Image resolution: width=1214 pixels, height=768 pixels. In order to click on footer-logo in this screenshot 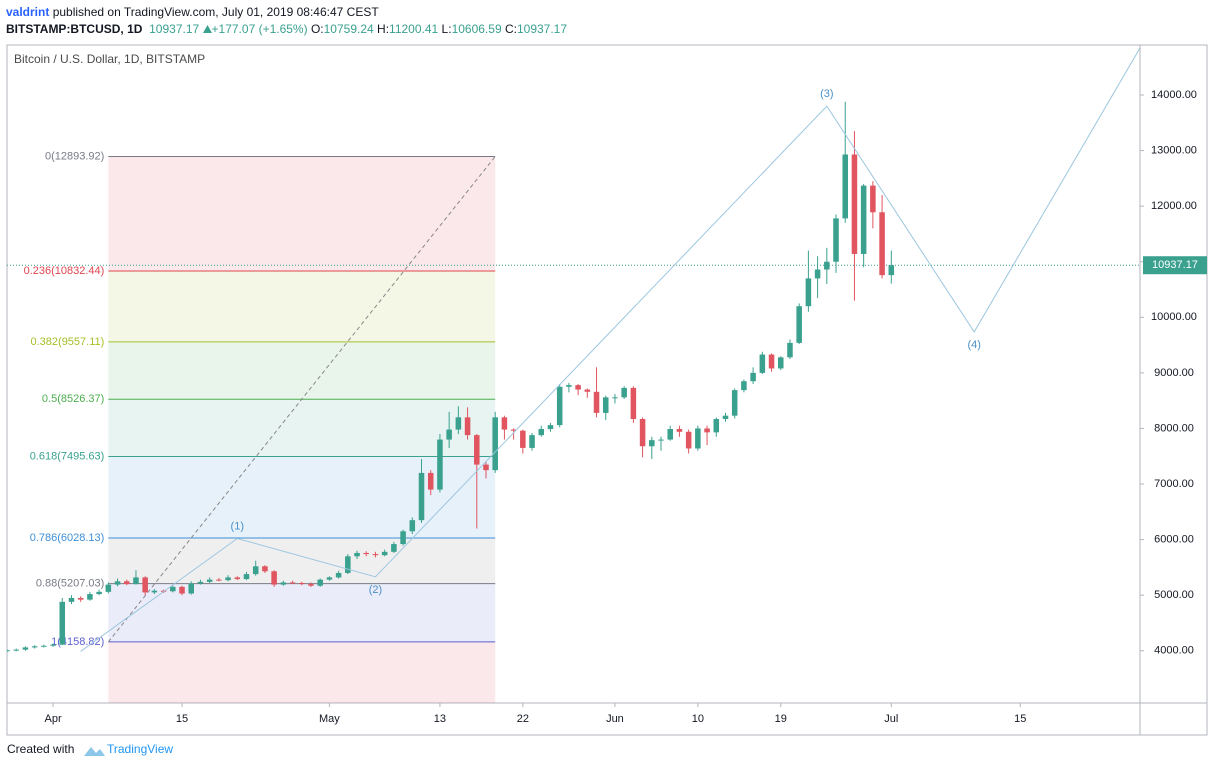, I will do `click(94, 751)`.